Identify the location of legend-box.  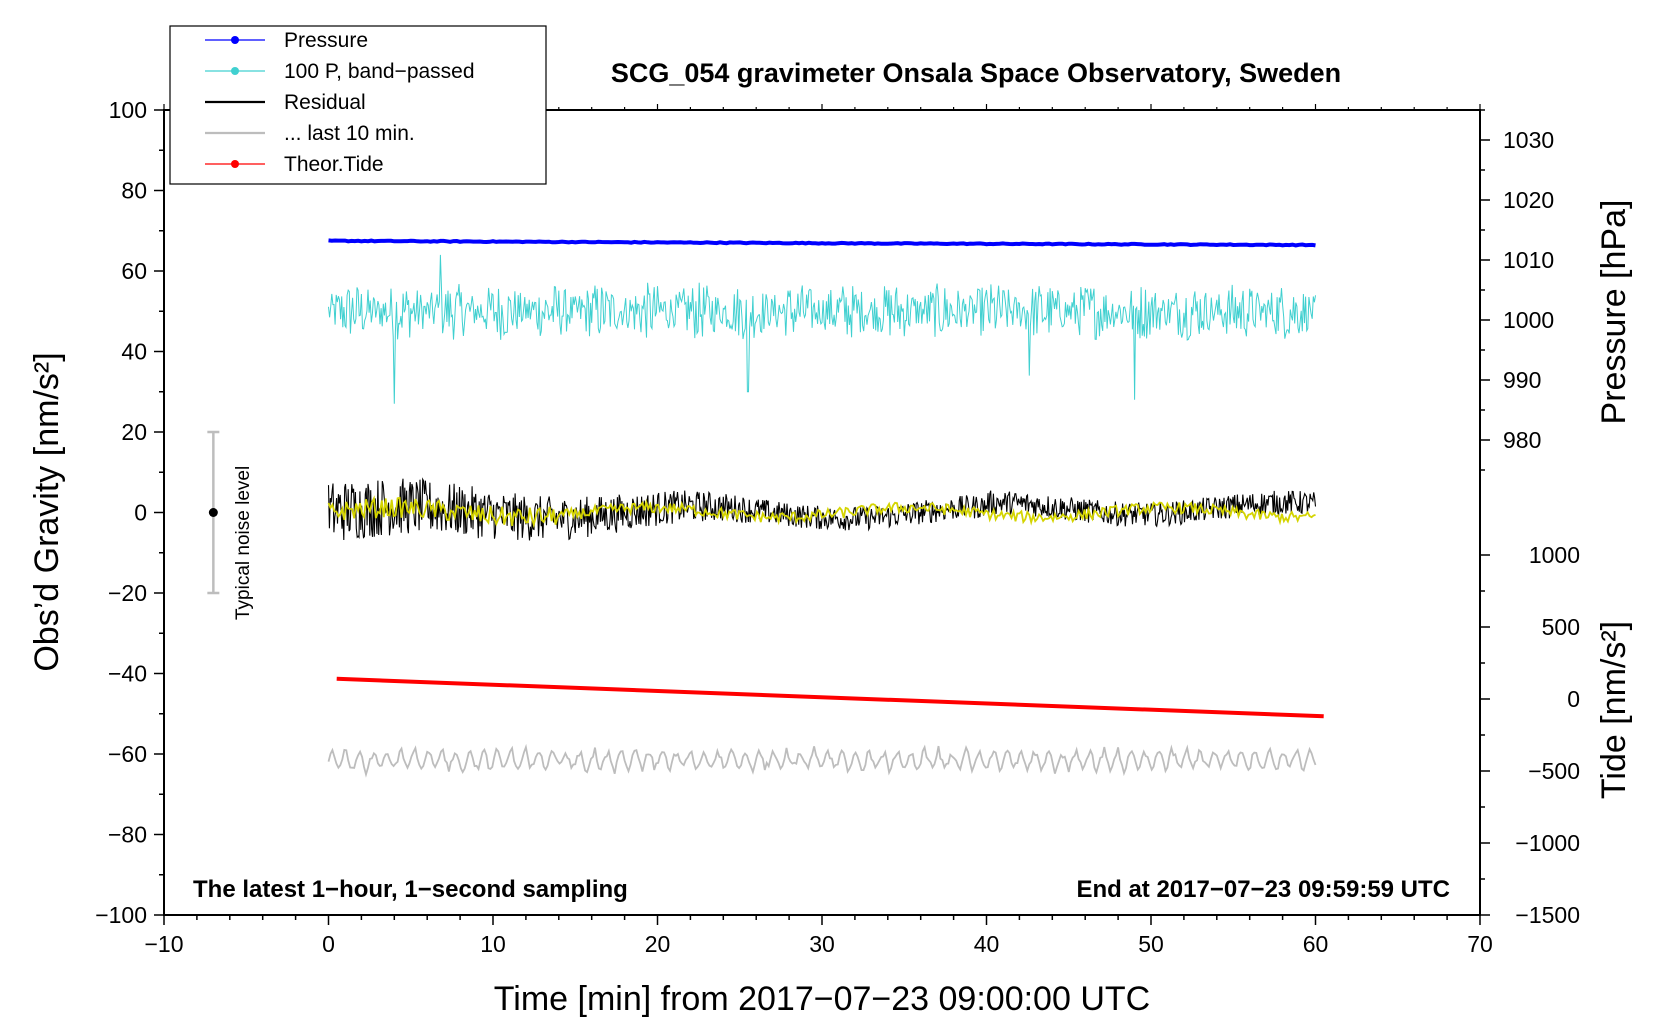
(358, 105).